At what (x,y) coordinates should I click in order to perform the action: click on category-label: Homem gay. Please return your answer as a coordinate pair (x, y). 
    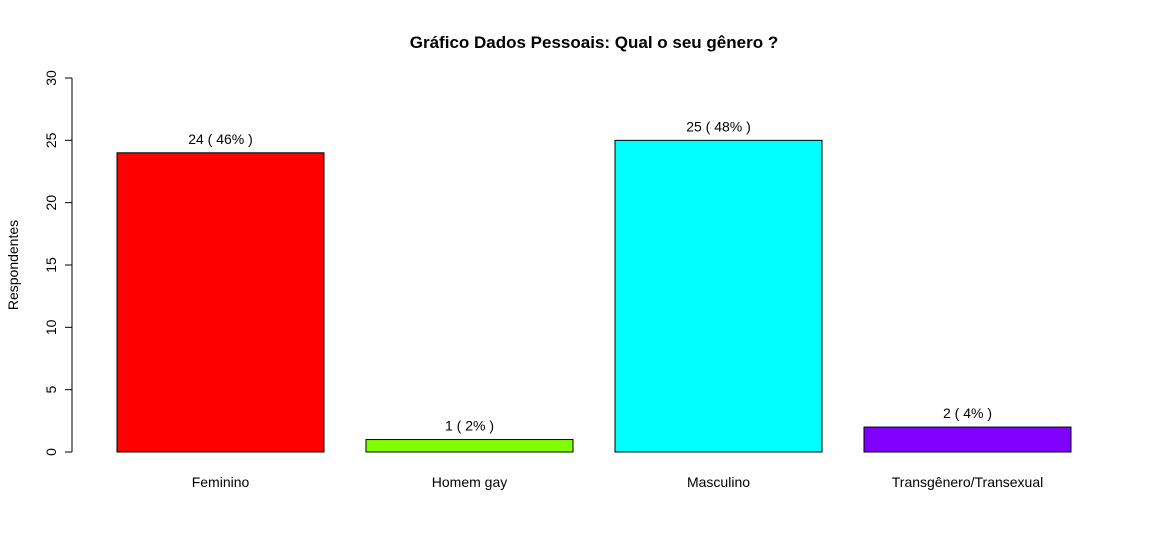
    Looking at the image, I should click on (469, 482).